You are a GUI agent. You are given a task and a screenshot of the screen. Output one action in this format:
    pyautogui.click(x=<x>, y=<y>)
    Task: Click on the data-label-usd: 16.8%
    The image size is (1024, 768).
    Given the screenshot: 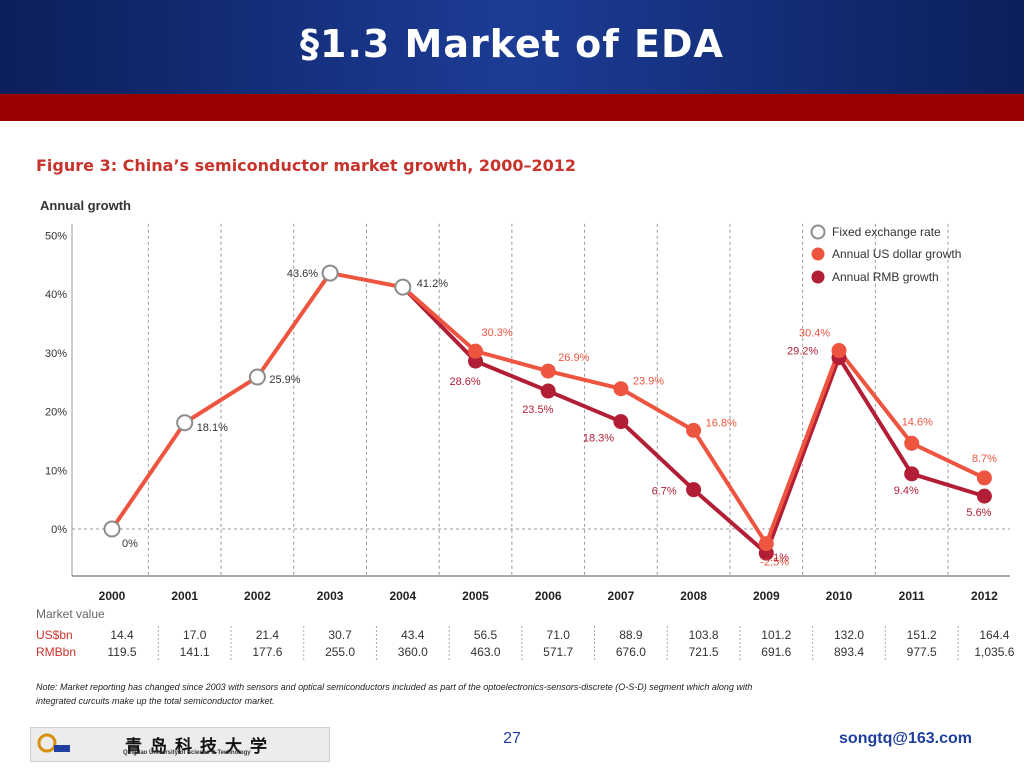 What is the action you would take?
    pyautogui.click(x=721, y=423)
    